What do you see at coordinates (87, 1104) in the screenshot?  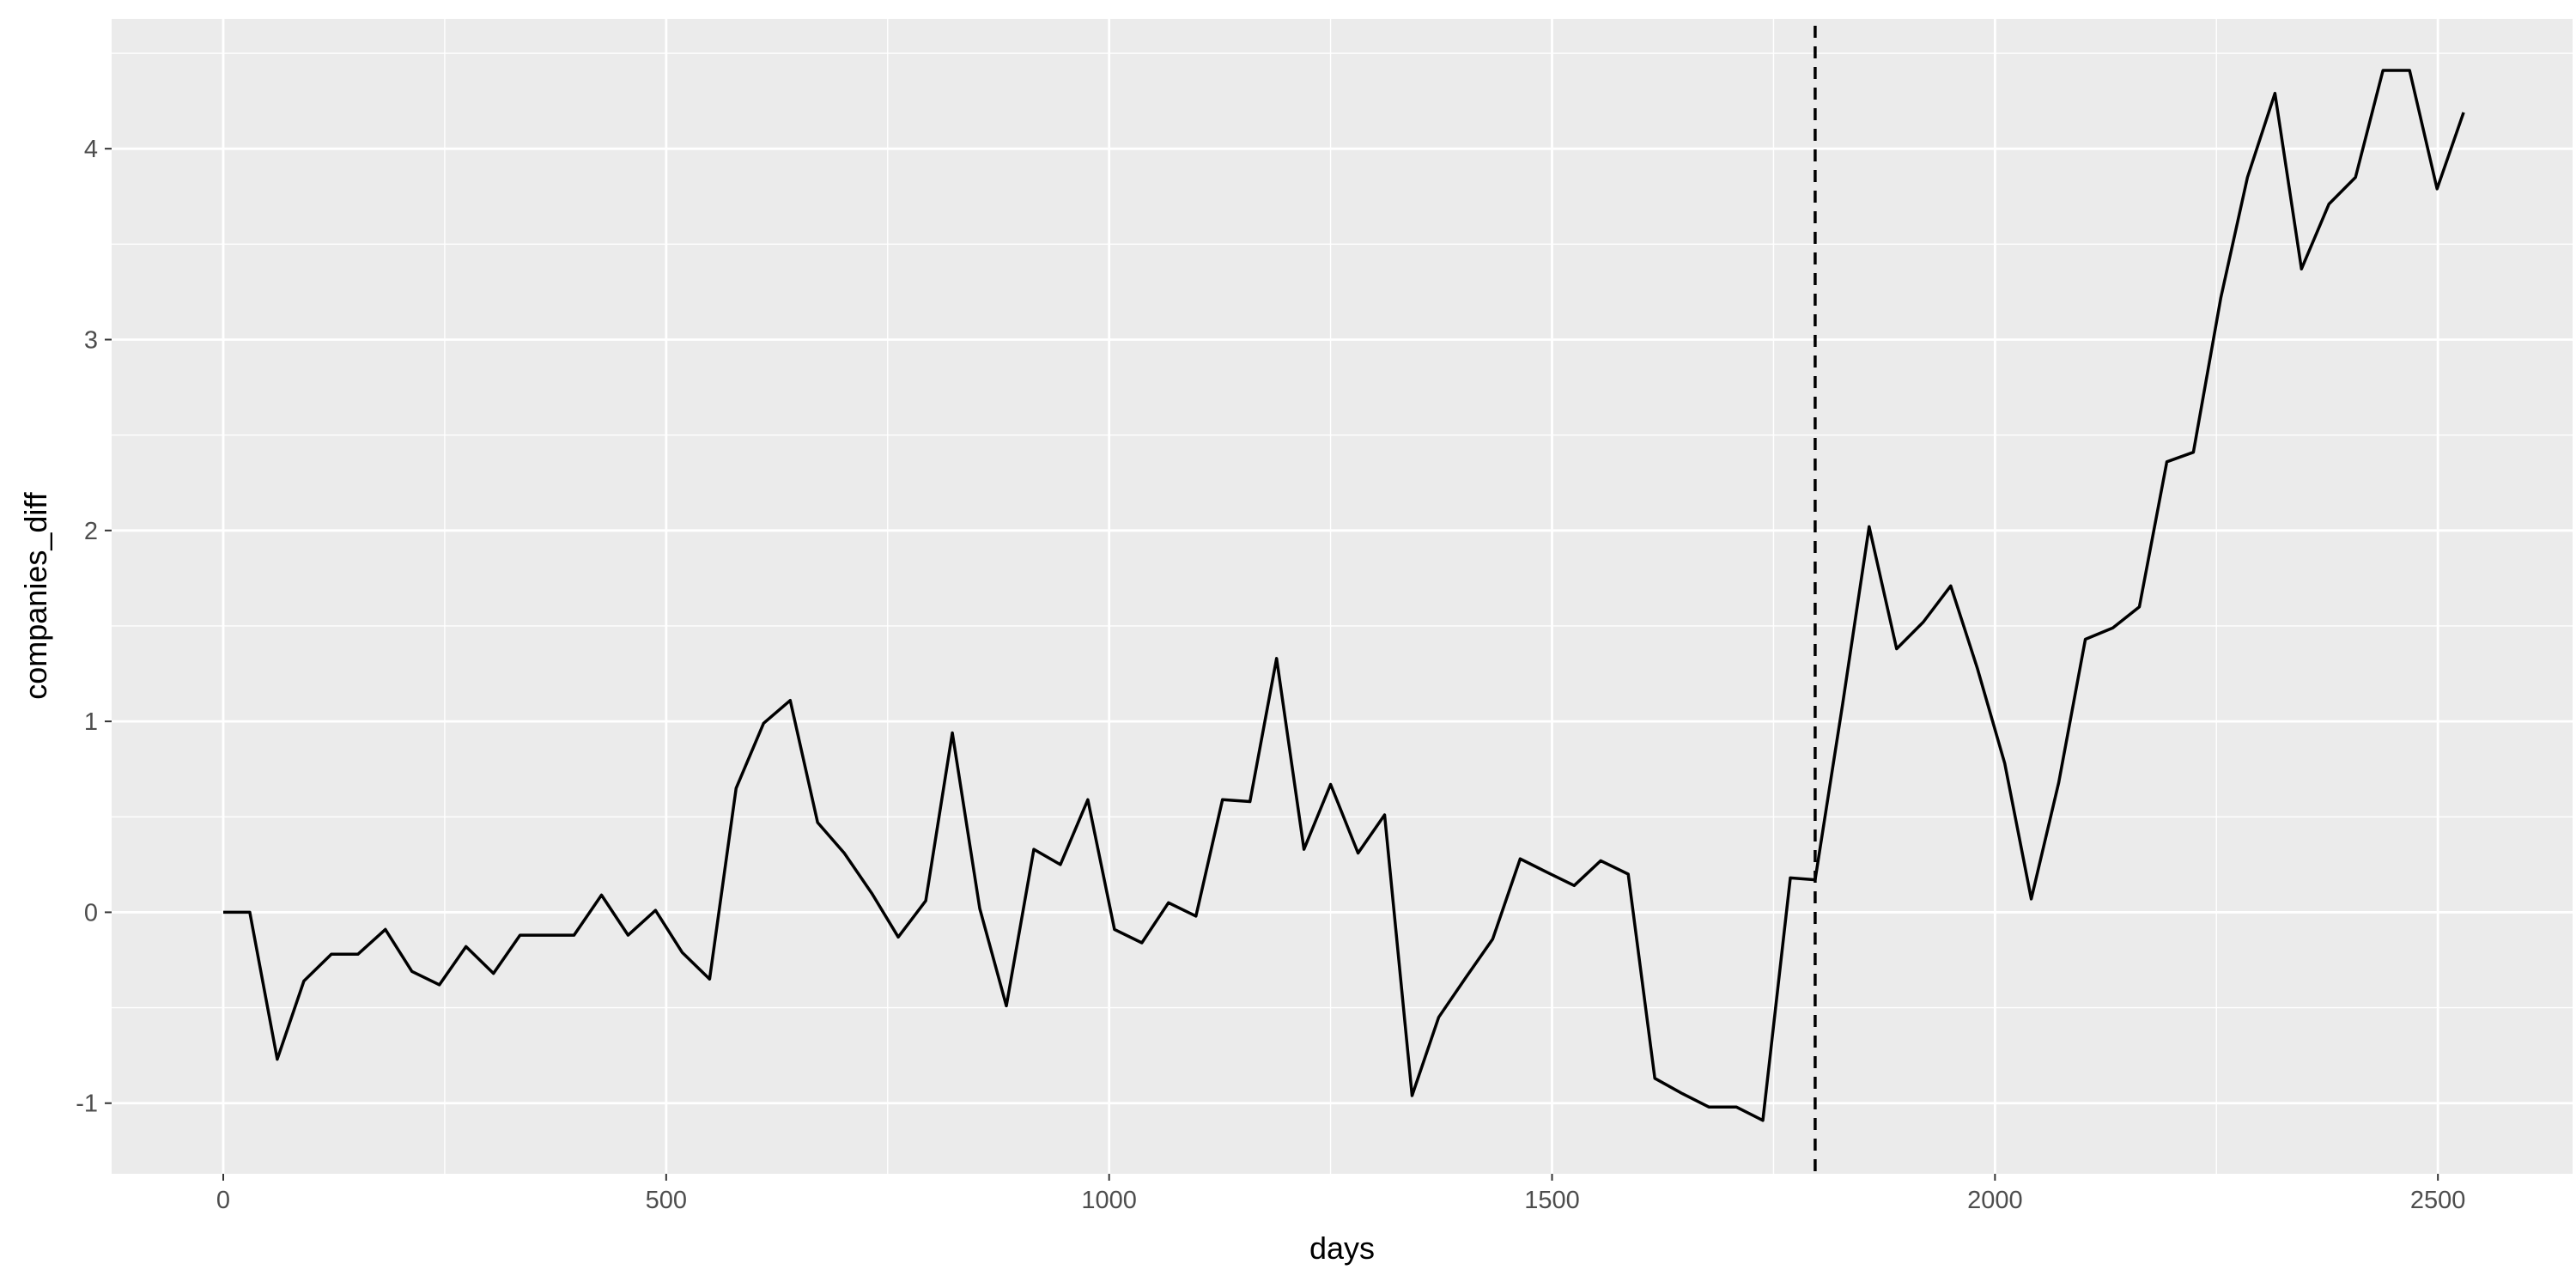 I see `y-tick-label: -1` at bounding box center [87, 1104].